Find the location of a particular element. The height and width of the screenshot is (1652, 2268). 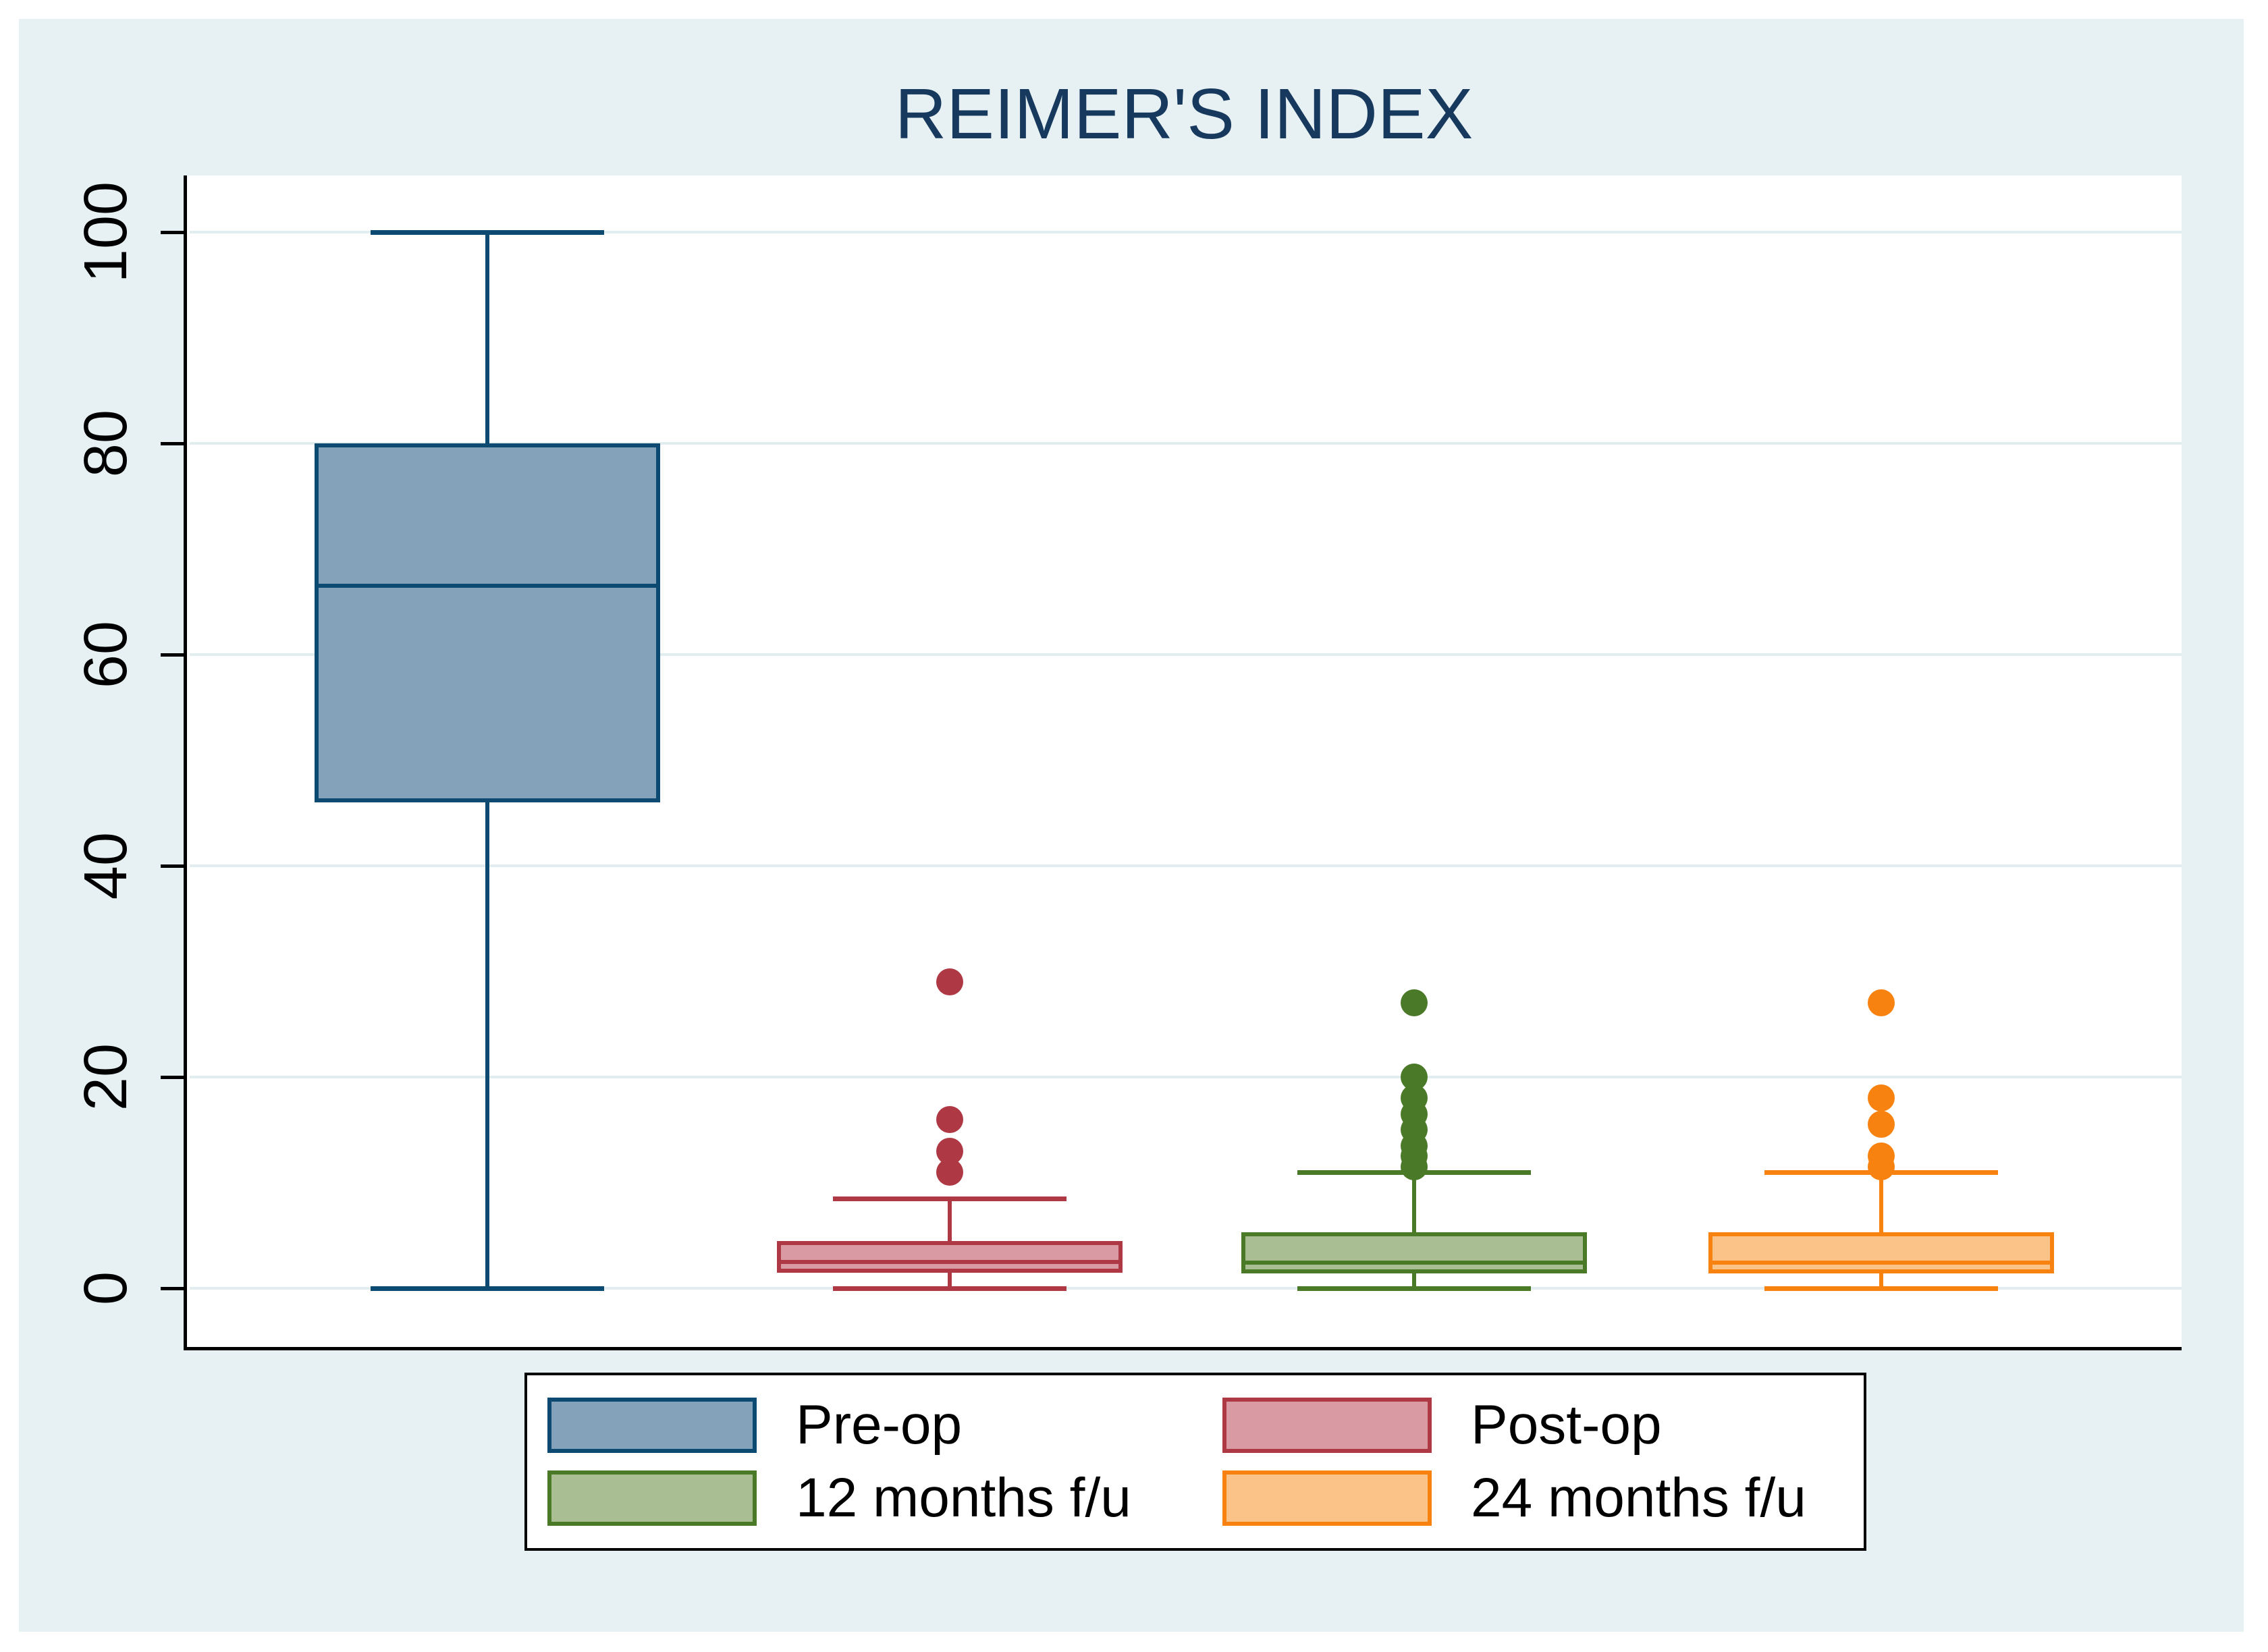

legend-entry-pre-op: Pre-op is located at coordinates (884, 1425).